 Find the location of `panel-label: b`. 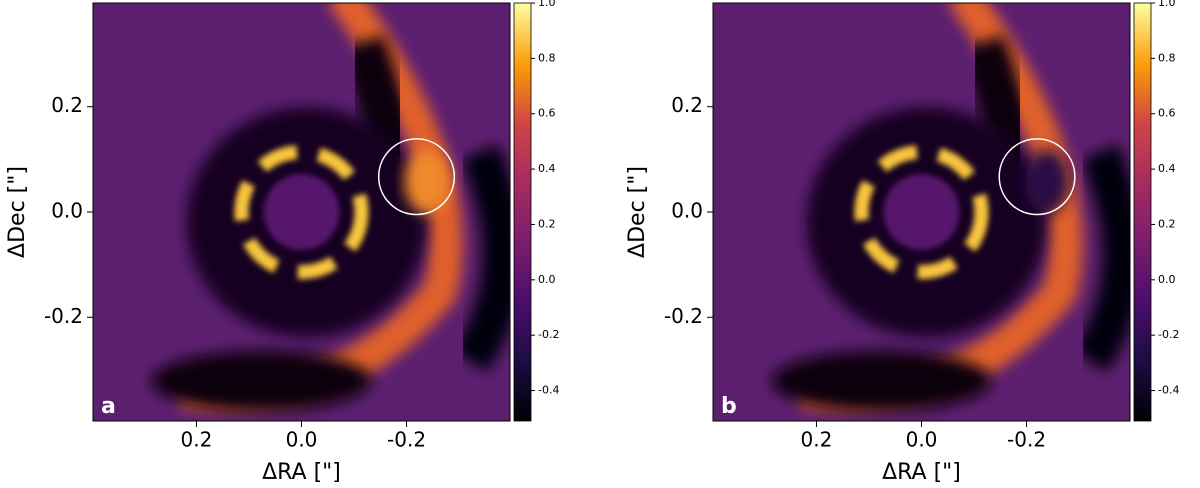

panel-label: b is located at coordinates (729, 406).